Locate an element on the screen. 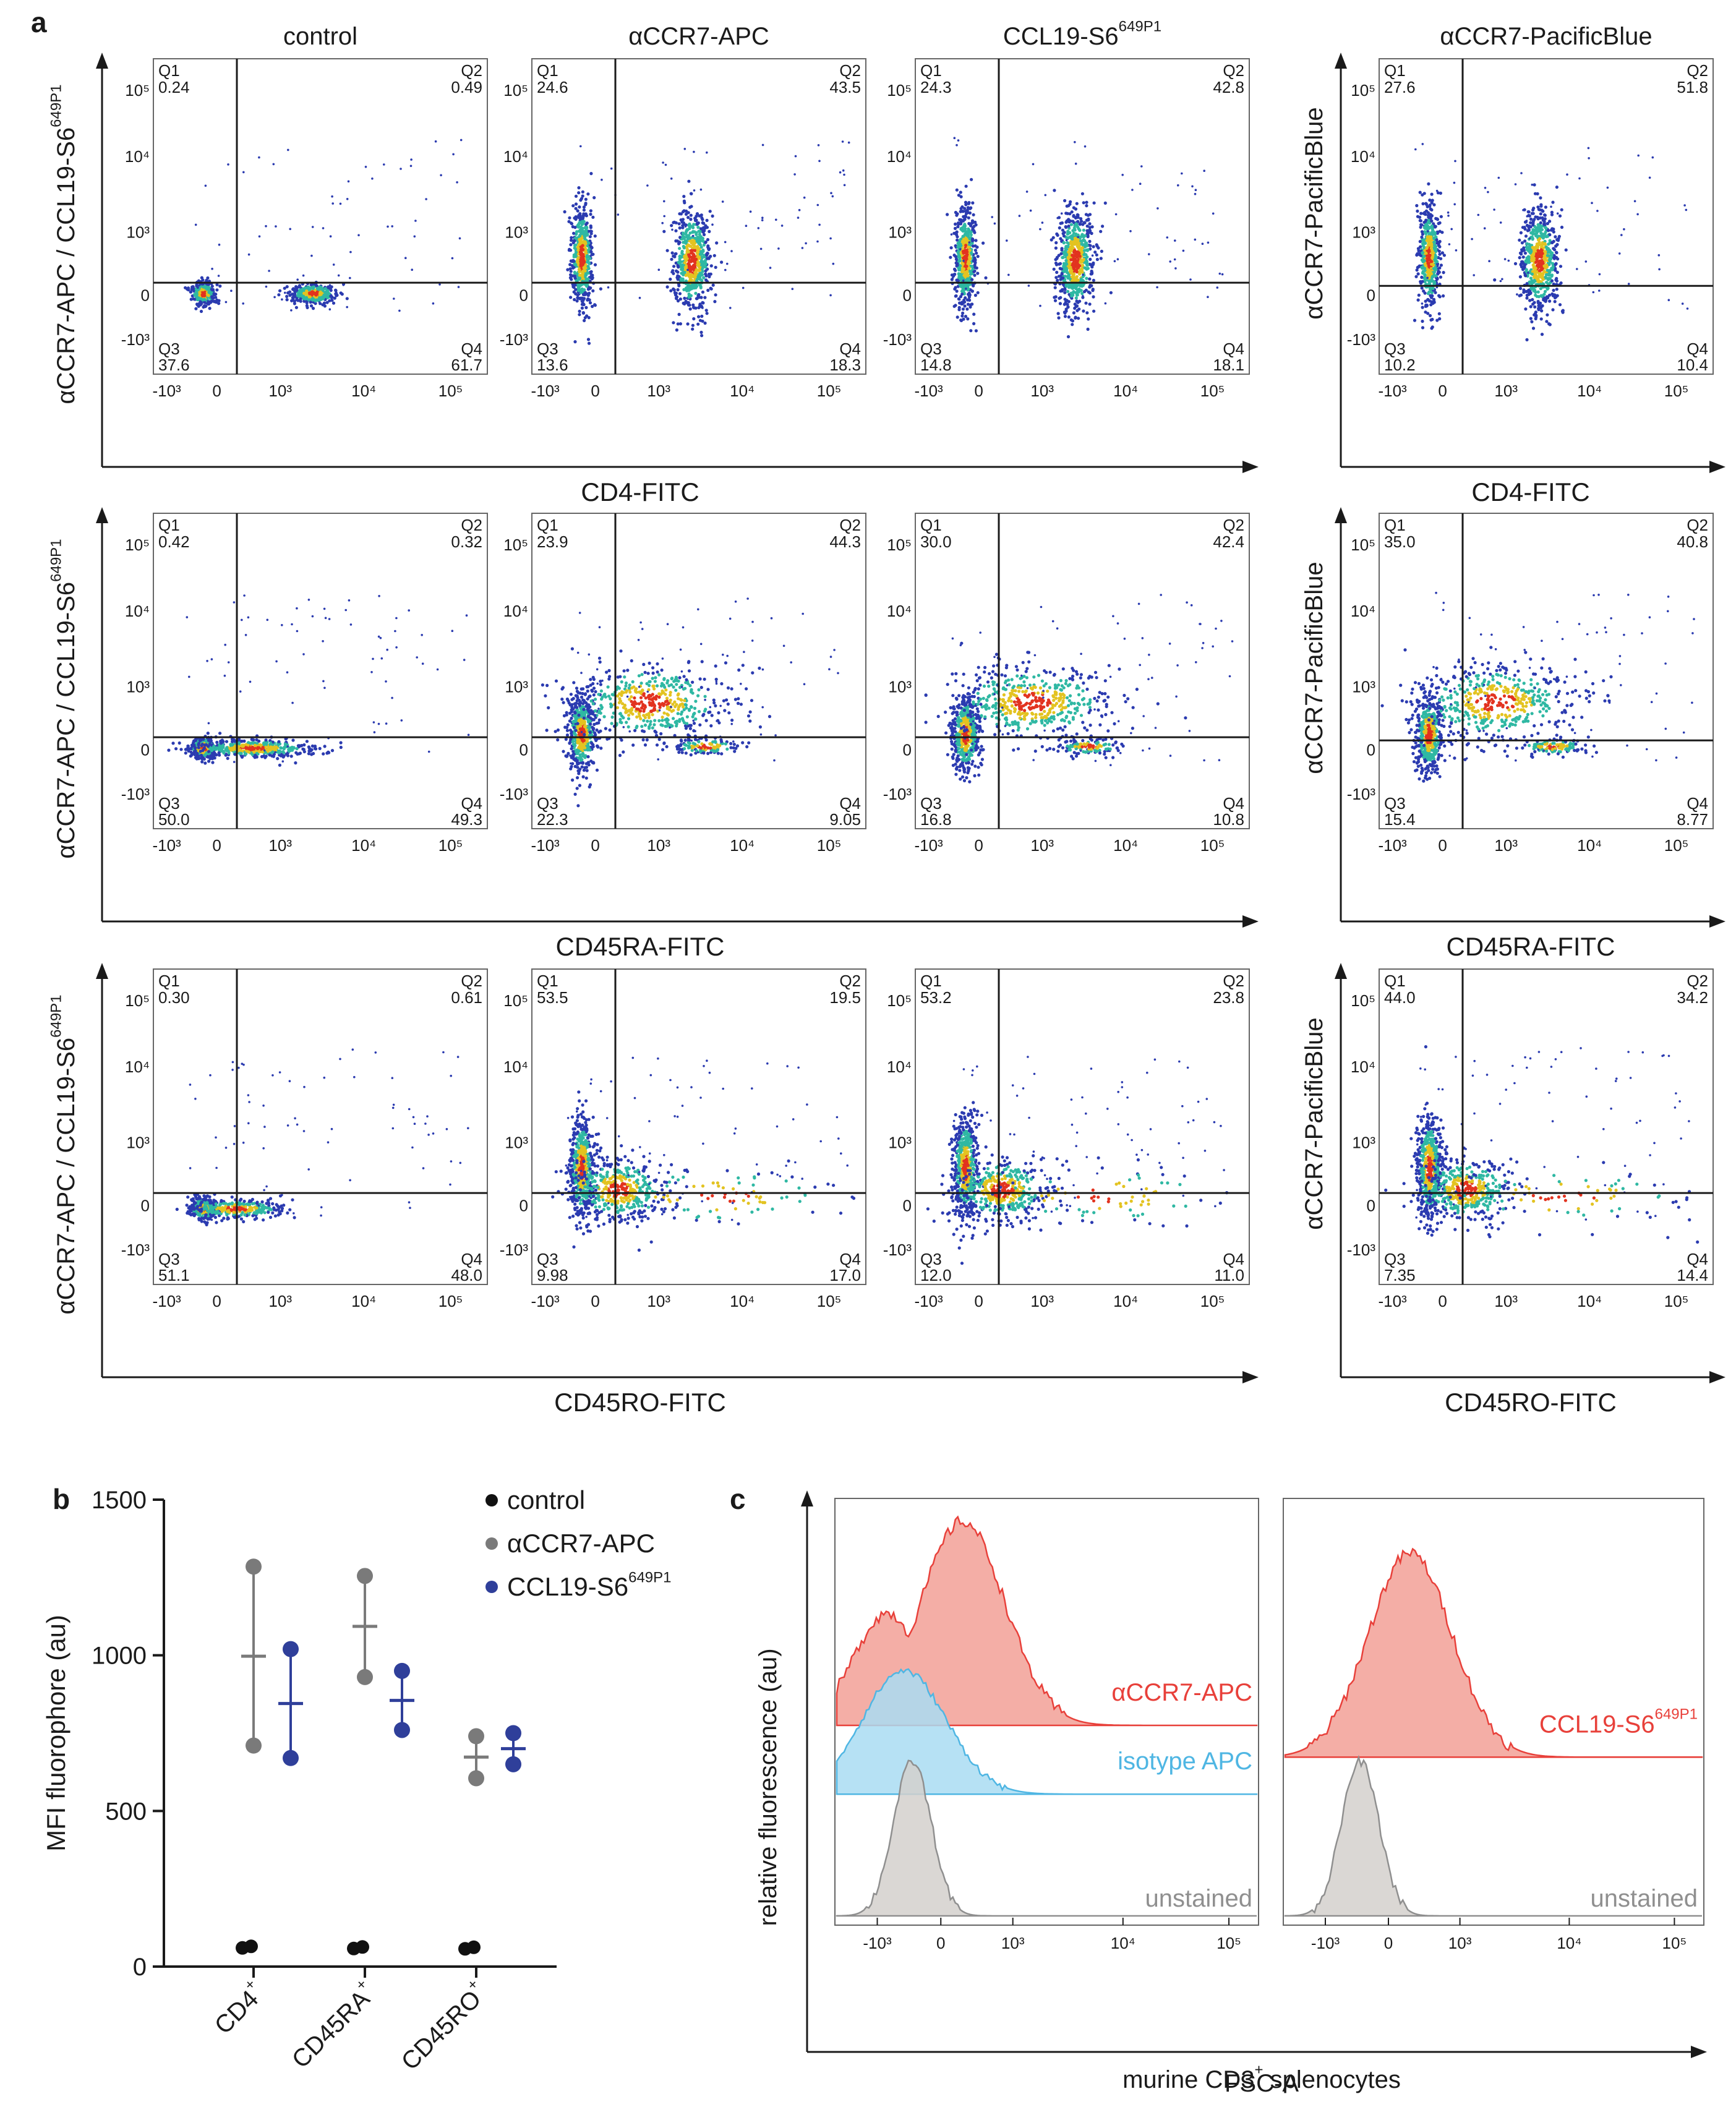 Image resolution: width=1736 pixels, height=2115 pixels. quadrant-value: 0.24 is located at coordinates (174, 87).